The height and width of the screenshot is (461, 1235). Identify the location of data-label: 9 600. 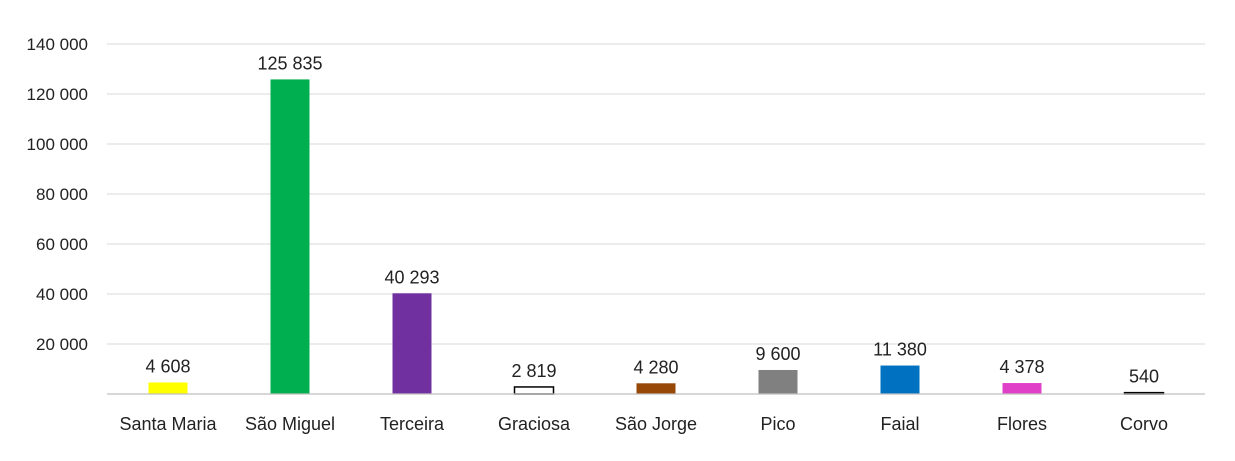
(777, 354).